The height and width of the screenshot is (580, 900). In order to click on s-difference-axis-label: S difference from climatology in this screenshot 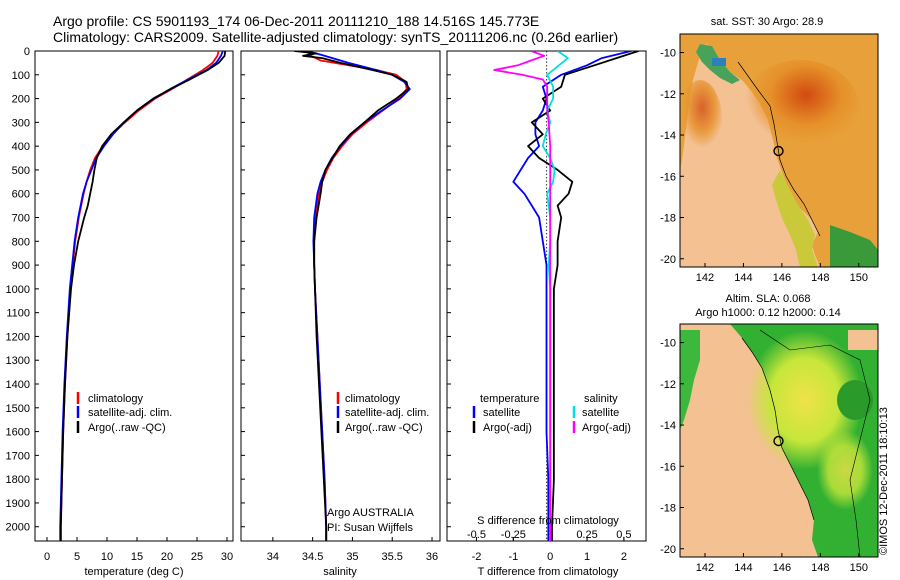, I will do `click(548, 521)`.